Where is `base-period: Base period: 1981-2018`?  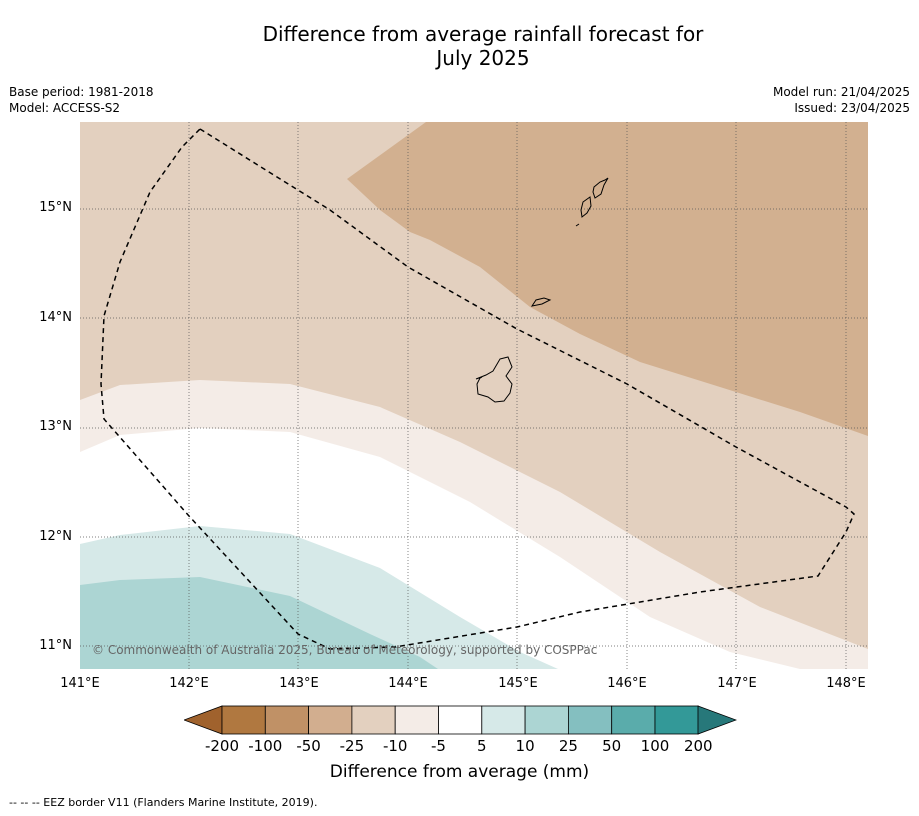
base-period: Base period: 1981-2018 is located at coordinates (81, 92).